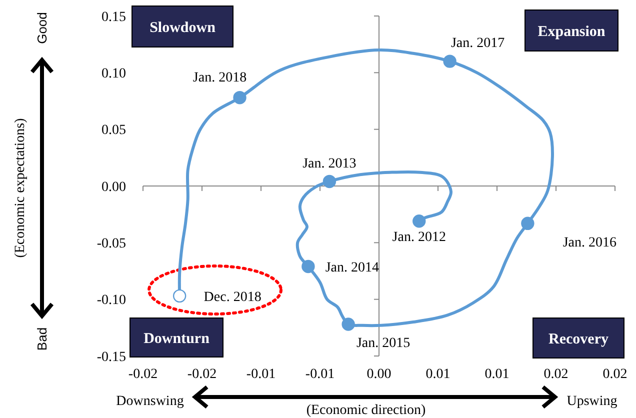 The image size is (636, 418). Describe the element at coordinates (114, 187) in the screenshot. I see `y-tick-label: 0.00` at that location.